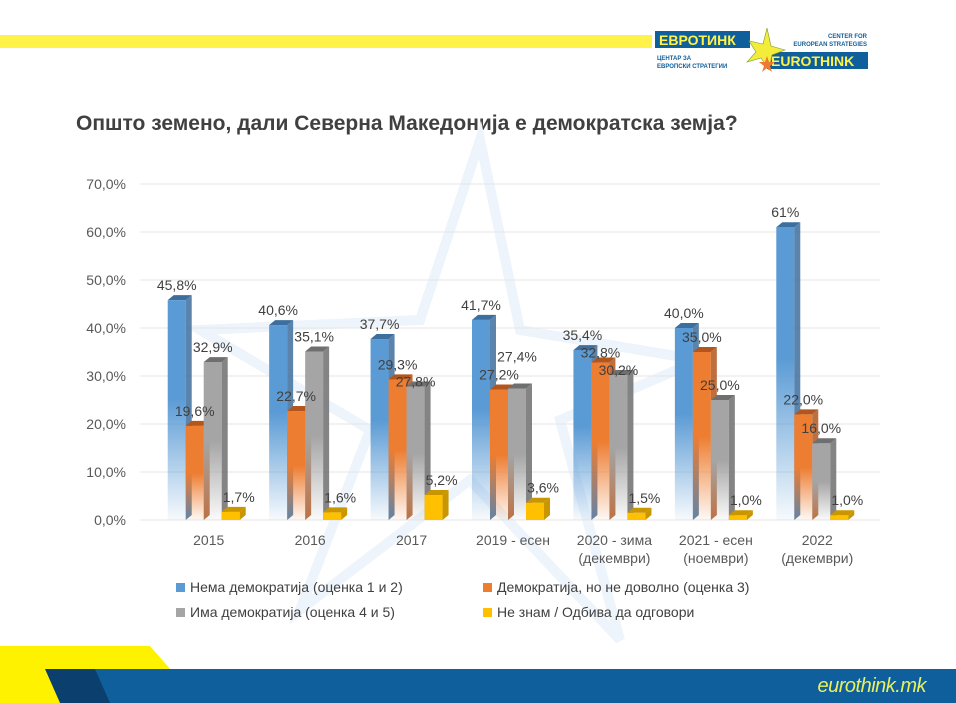 The height and width of the screenshot is (703, 956). What do you see at coordinates (543, 488) in the screenshot?
I see `data-label: 3,6%` at bounding box center [543, 488].